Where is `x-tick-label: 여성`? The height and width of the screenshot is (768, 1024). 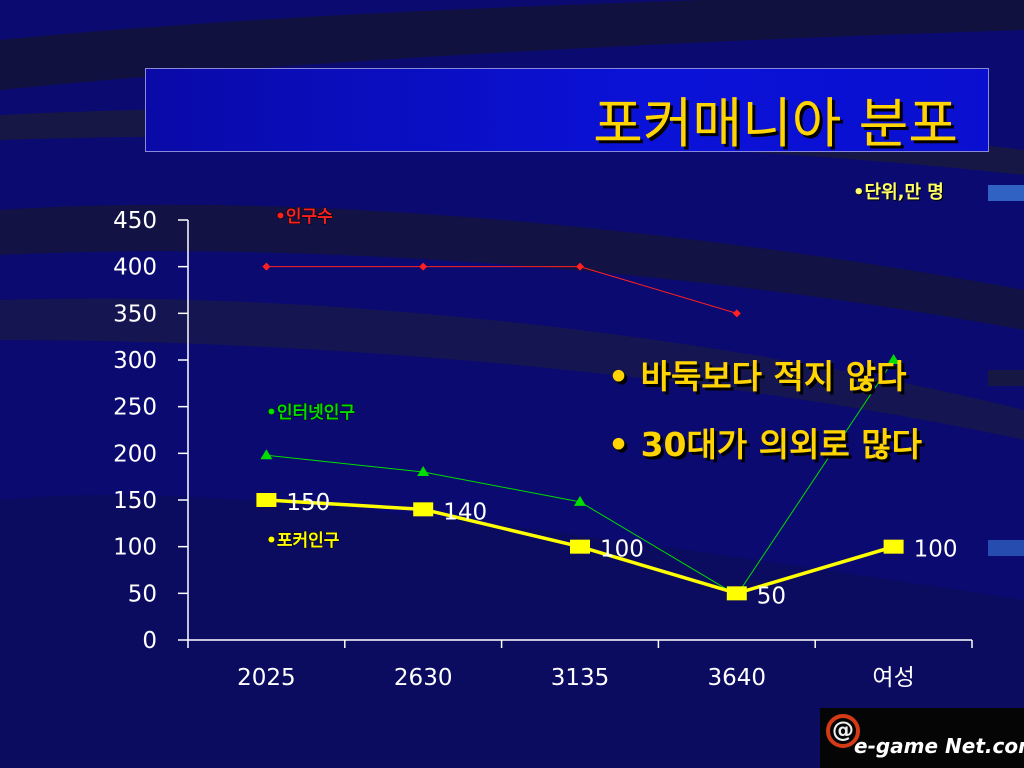
x-tick-label: 여성 is located at coordinates (893, 678).